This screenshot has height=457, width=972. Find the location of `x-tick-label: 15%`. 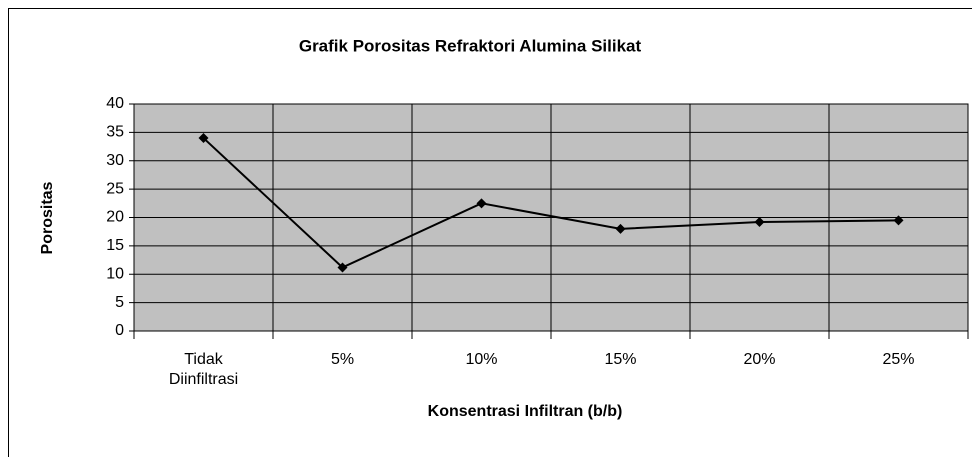

x-tick-label: 15% is located at coordinates (620, 359).